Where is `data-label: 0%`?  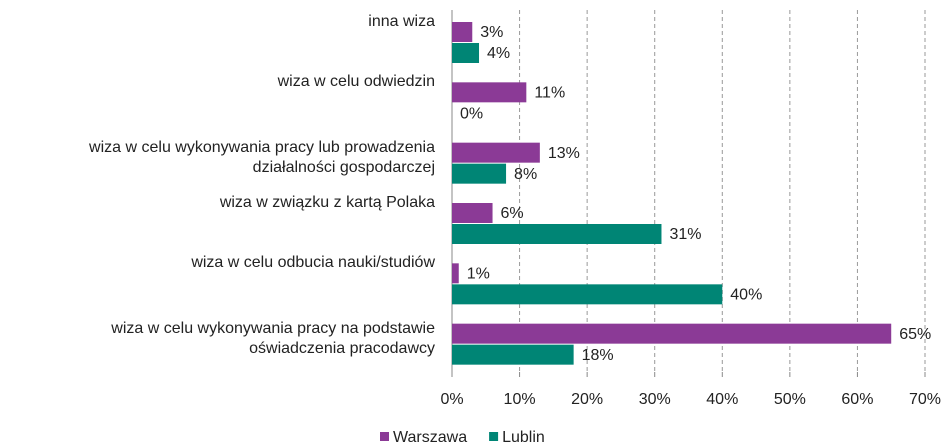 data-label: 0% is located at coordinates (471, 114).